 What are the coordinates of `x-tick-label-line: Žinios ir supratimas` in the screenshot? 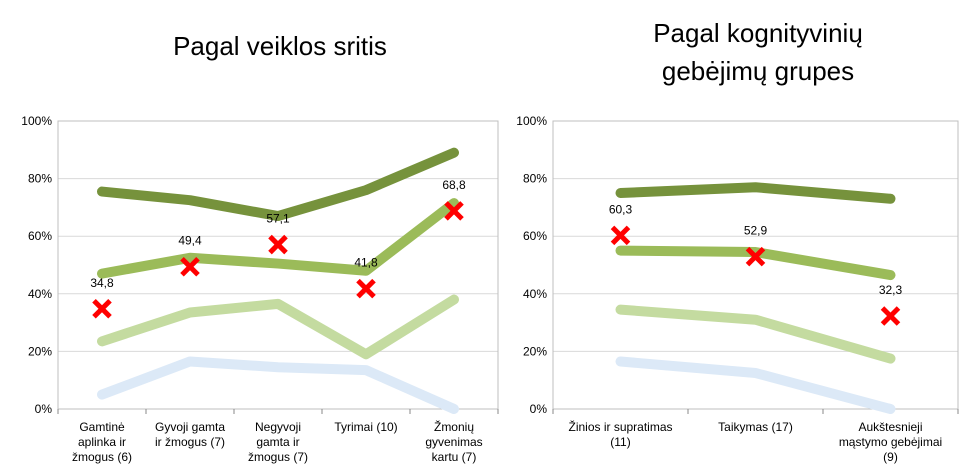 It's located at (620, 426).